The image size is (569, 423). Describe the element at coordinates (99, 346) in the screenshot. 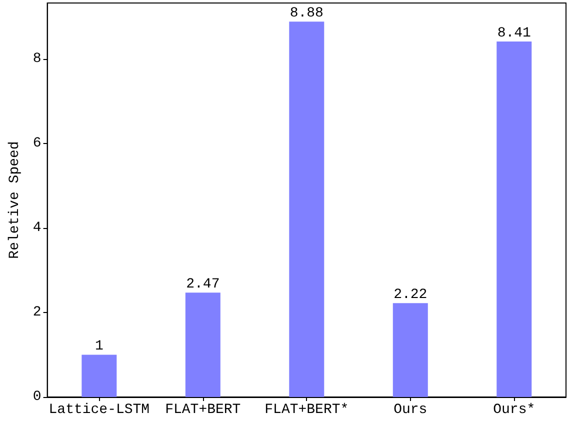

I see `data-label: 1` at that location.